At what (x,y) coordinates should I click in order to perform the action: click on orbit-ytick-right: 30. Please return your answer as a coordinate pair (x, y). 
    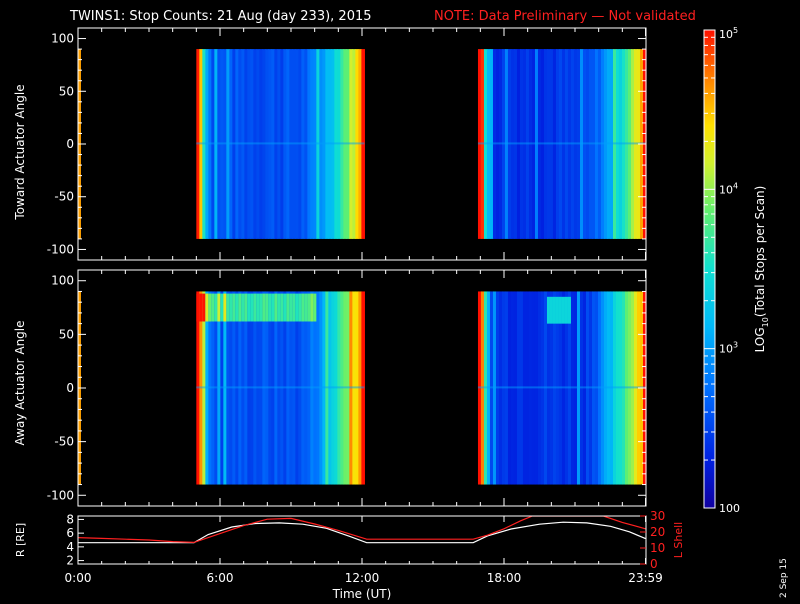
    Looking at the image, I should click on (657, 516).